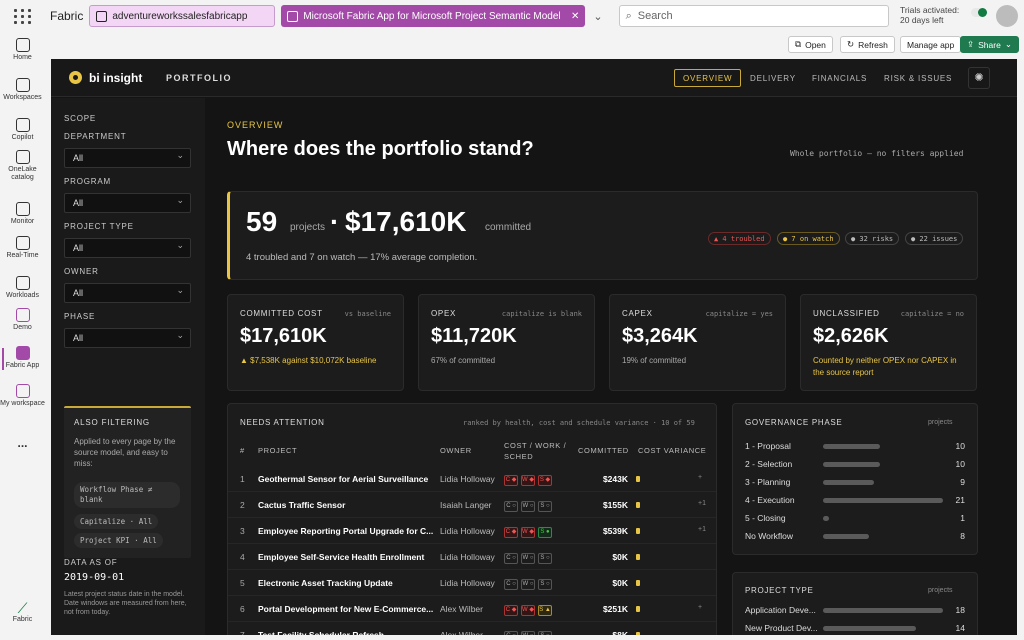 The height and width of the screenshot is (640, 1024). I want to click on row-variance: +, so click(700, 607).